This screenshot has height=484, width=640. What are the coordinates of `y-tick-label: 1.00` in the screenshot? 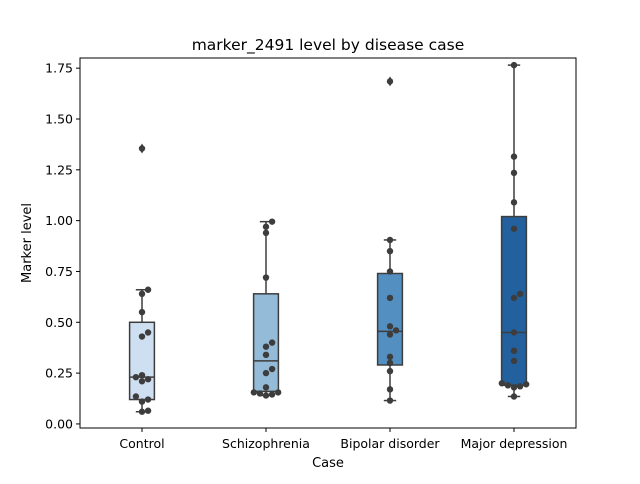 It's located at (59, 220).